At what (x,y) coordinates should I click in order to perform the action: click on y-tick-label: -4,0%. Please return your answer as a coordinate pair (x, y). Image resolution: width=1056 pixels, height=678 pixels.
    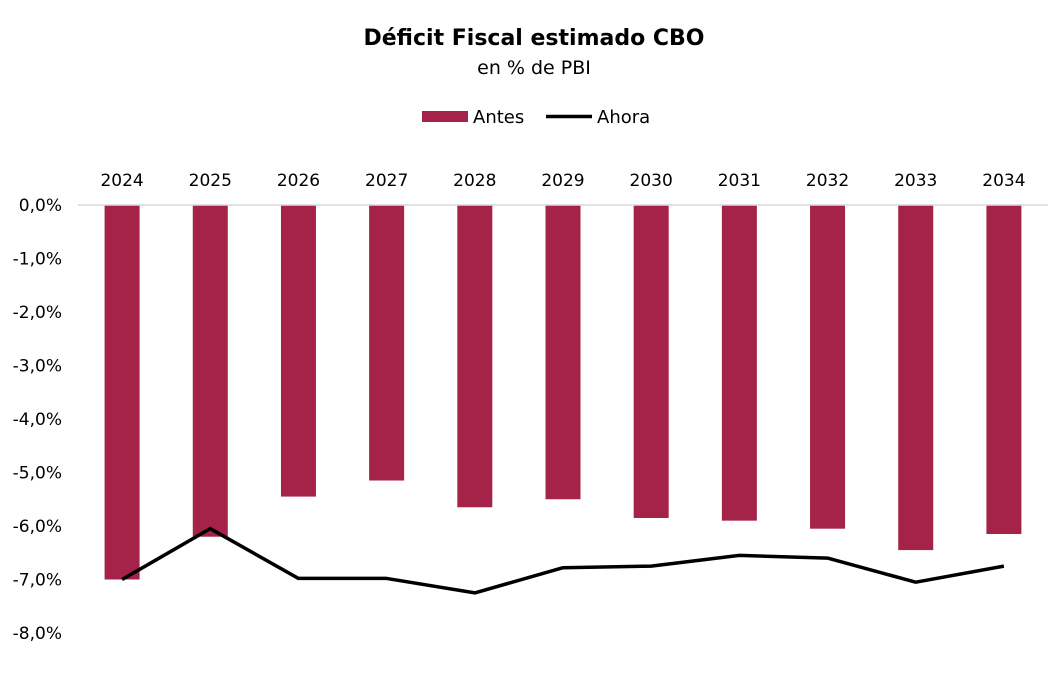
    Looking at the image, I should click on (37, 420).